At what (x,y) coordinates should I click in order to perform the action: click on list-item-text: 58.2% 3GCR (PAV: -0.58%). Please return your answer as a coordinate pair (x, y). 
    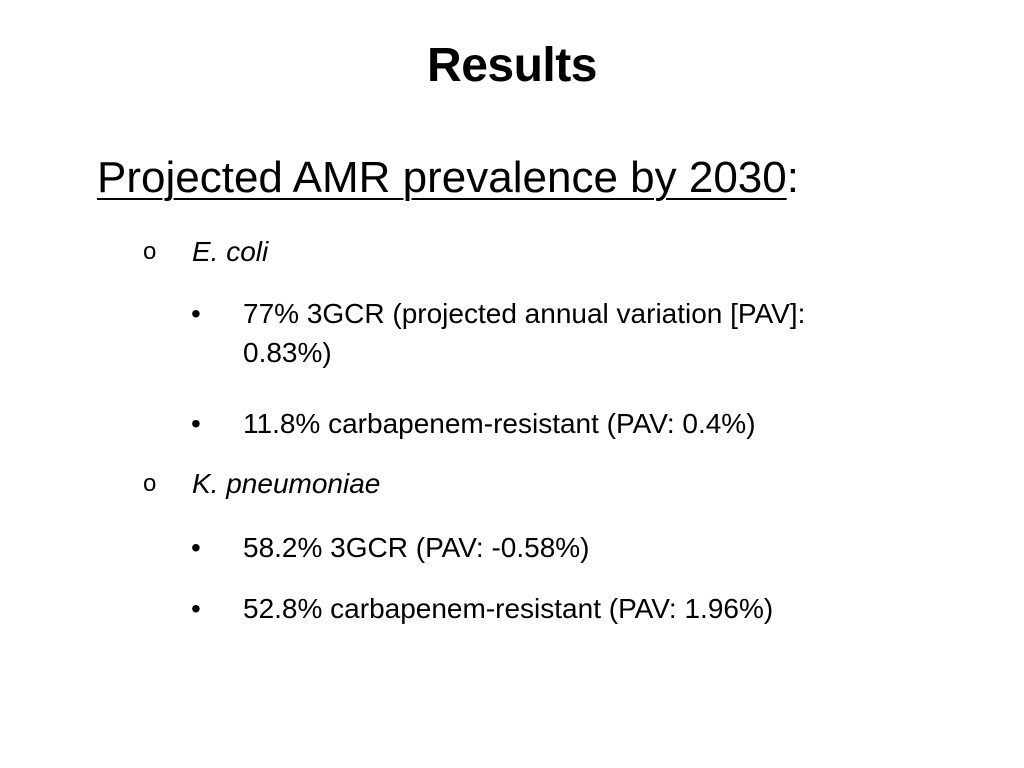
    Looking at the image, I should click on (416, 547).